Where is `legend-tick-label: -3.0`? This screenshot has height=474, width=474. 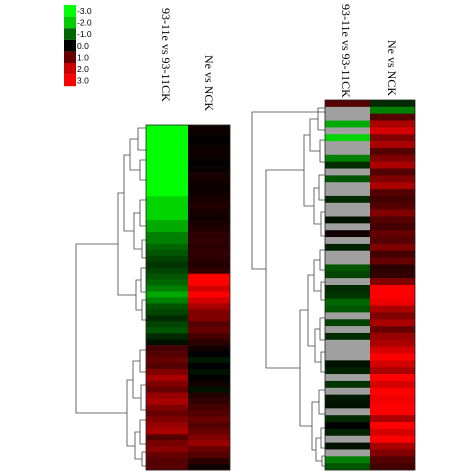 legend-tick-label: -3.0 is located at coordinates (84, 11).